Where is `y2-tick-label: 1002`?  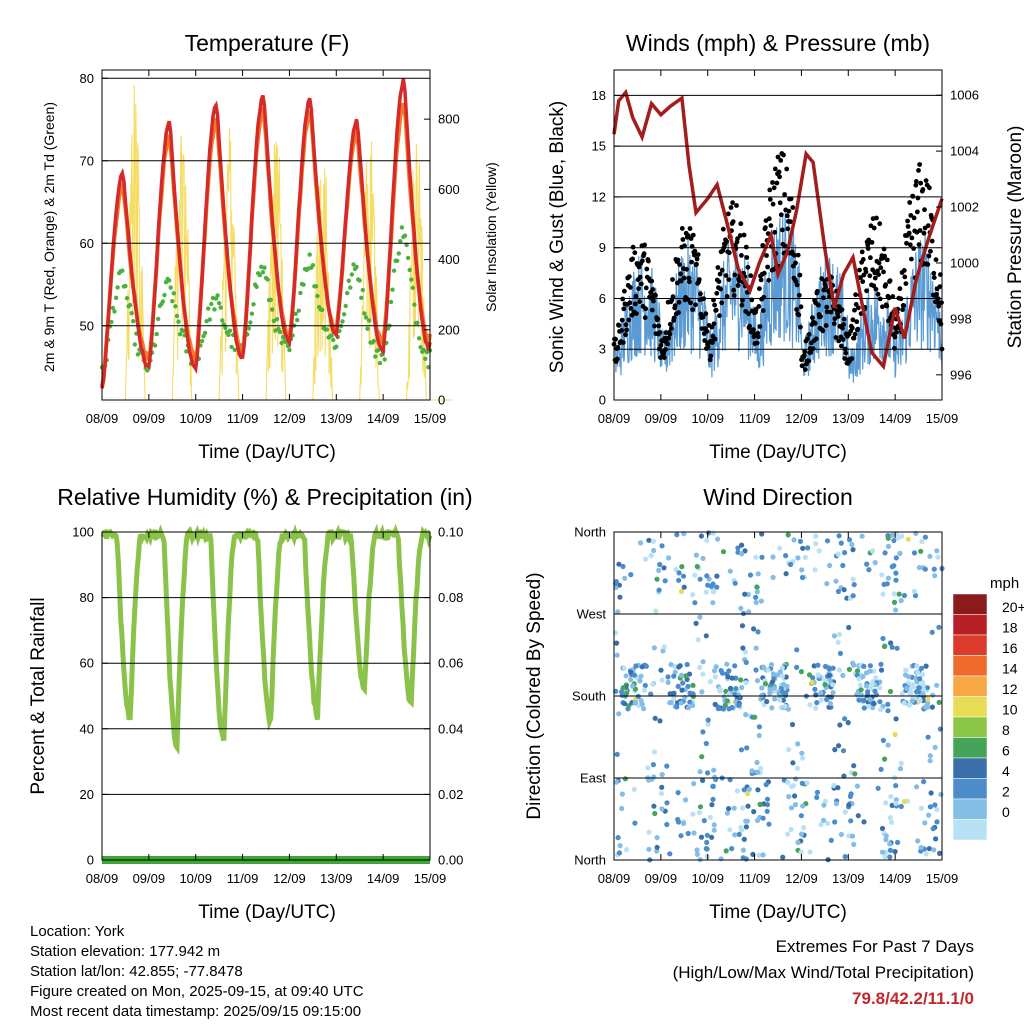 y2-tick-label: 1002 is located at coordinates (964, 207).